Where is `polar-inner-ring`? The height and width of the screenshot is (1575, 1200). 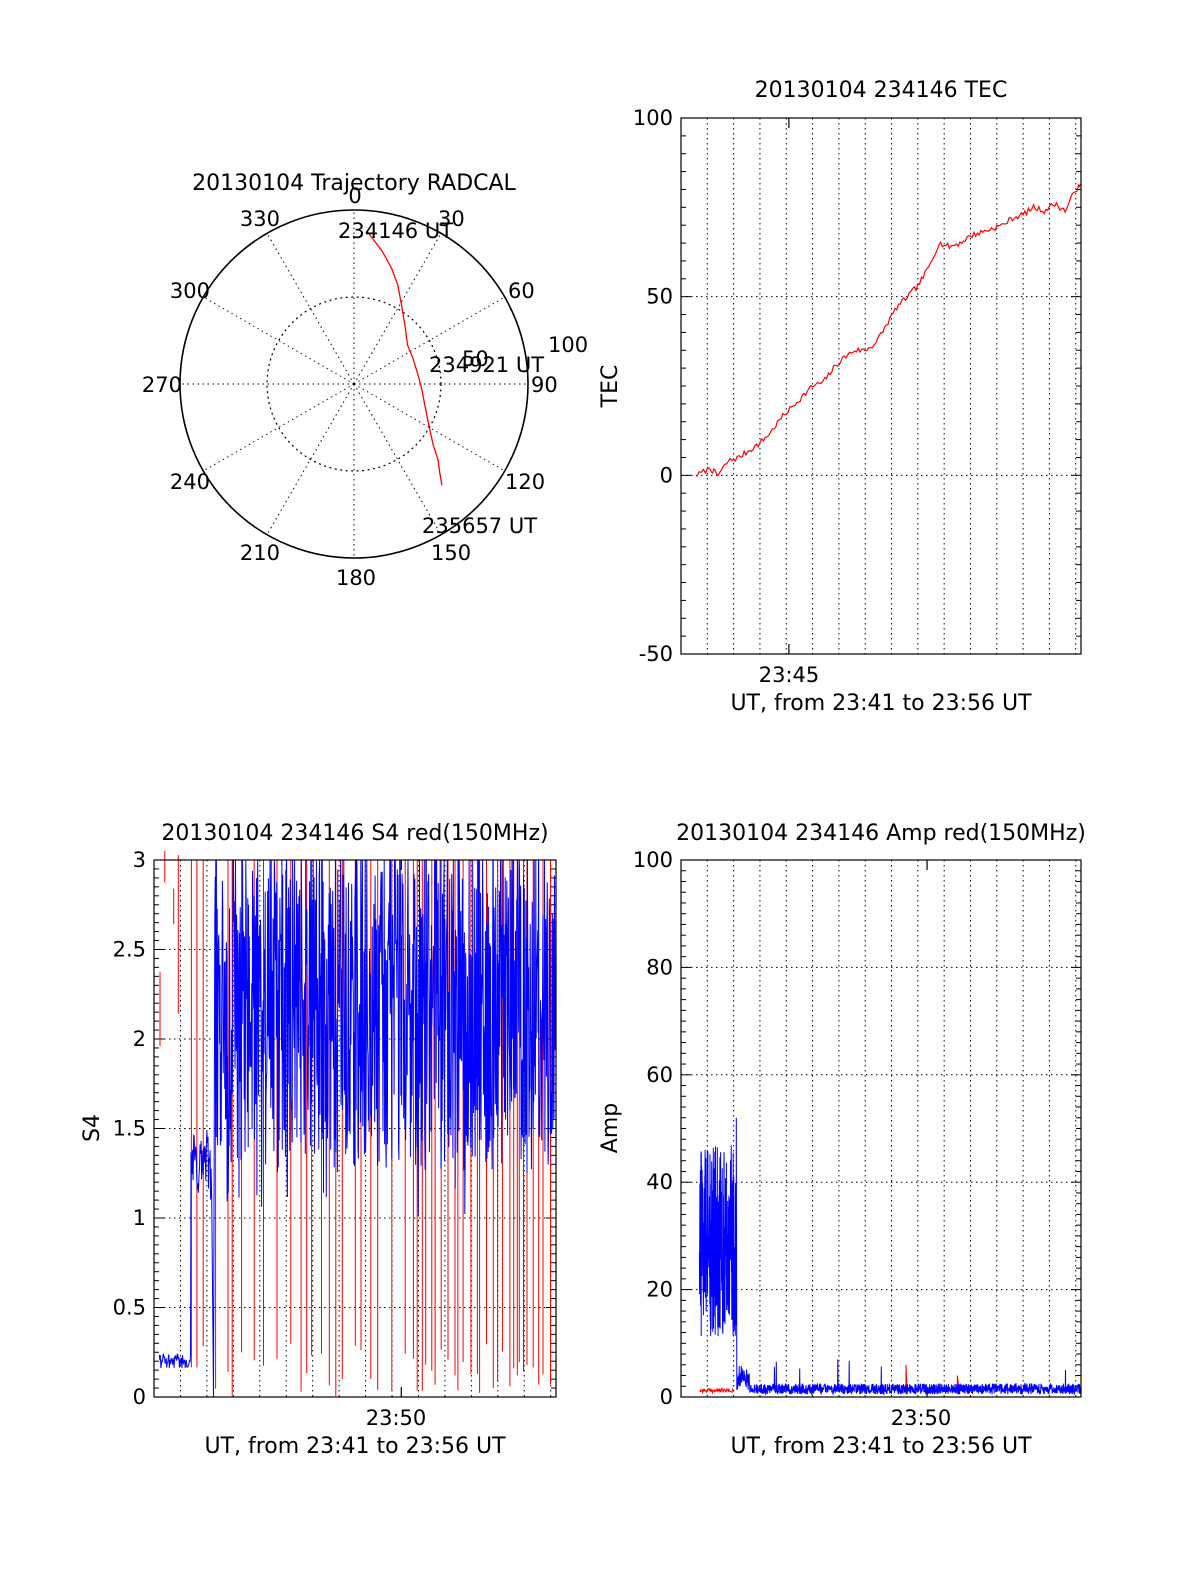 polar-inner-ring is located at coordinates (354, 384).